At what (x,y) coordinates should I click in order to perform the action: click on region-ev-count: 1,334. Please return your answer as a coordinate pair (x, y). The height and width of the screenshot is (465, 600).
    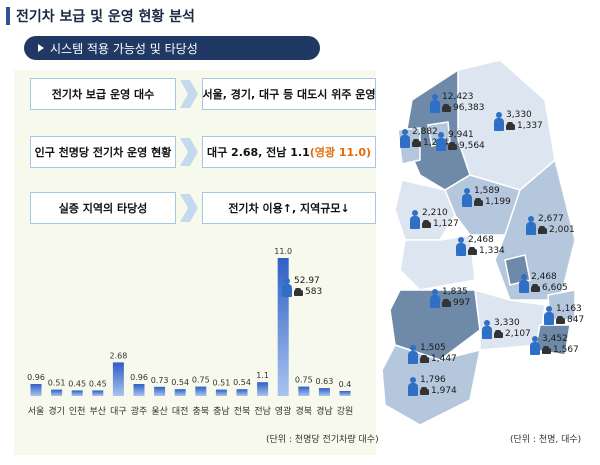
    Looking at the image, I should click on (492, 251).